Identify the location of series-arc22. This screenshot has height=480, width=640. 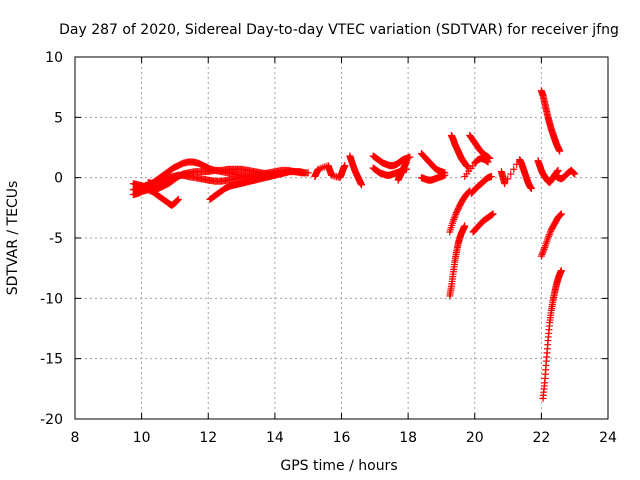
(550, 121).